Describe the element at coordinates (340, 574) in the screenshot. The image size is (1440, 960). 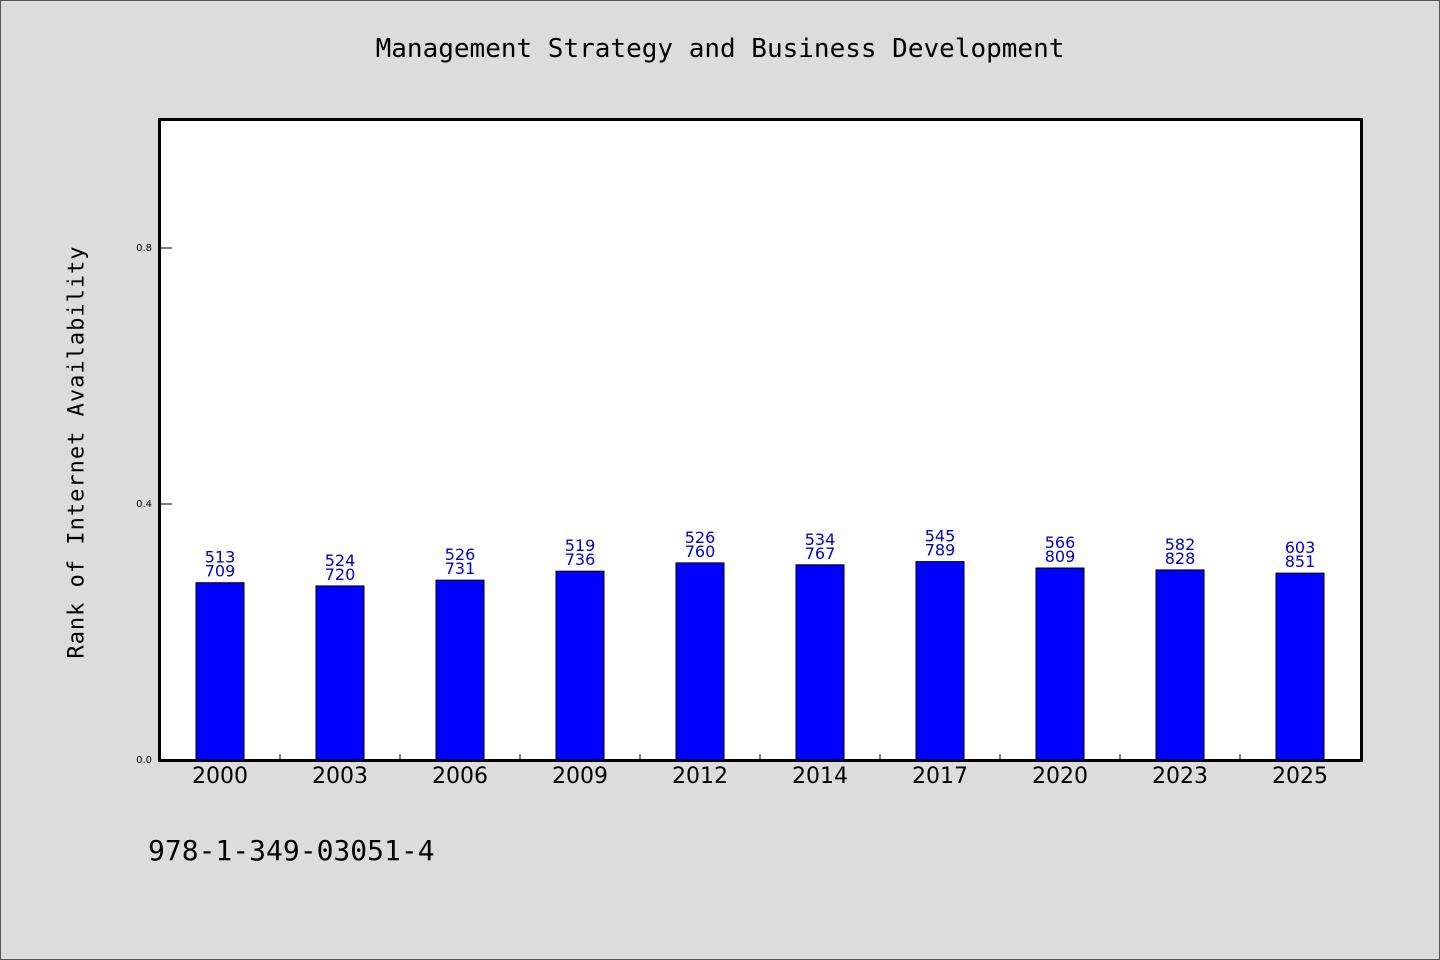
I see `bar-data-label: 720` at that location.